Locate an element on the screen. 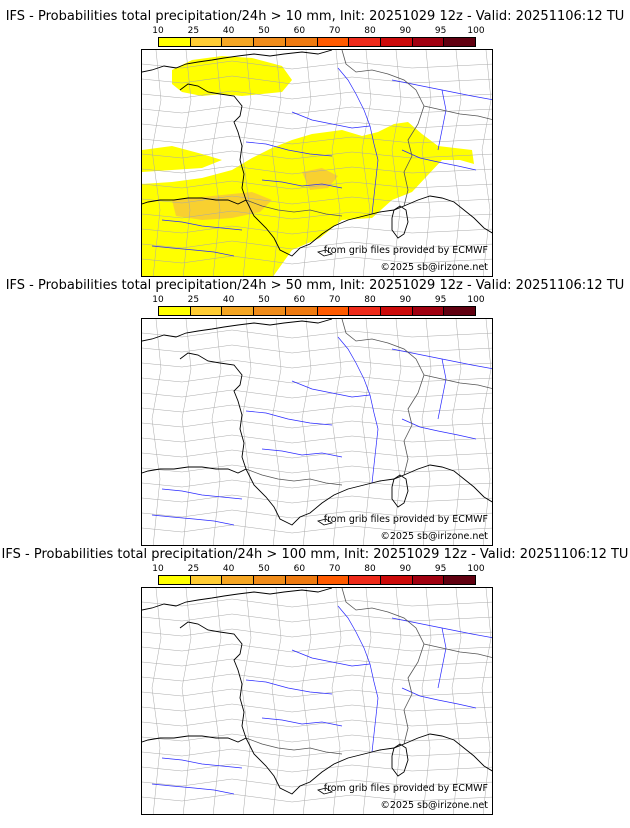 The height and width of the screenshot is (828, 630). colorbar-tick-label: 60 is located at coordinates (299, 31).